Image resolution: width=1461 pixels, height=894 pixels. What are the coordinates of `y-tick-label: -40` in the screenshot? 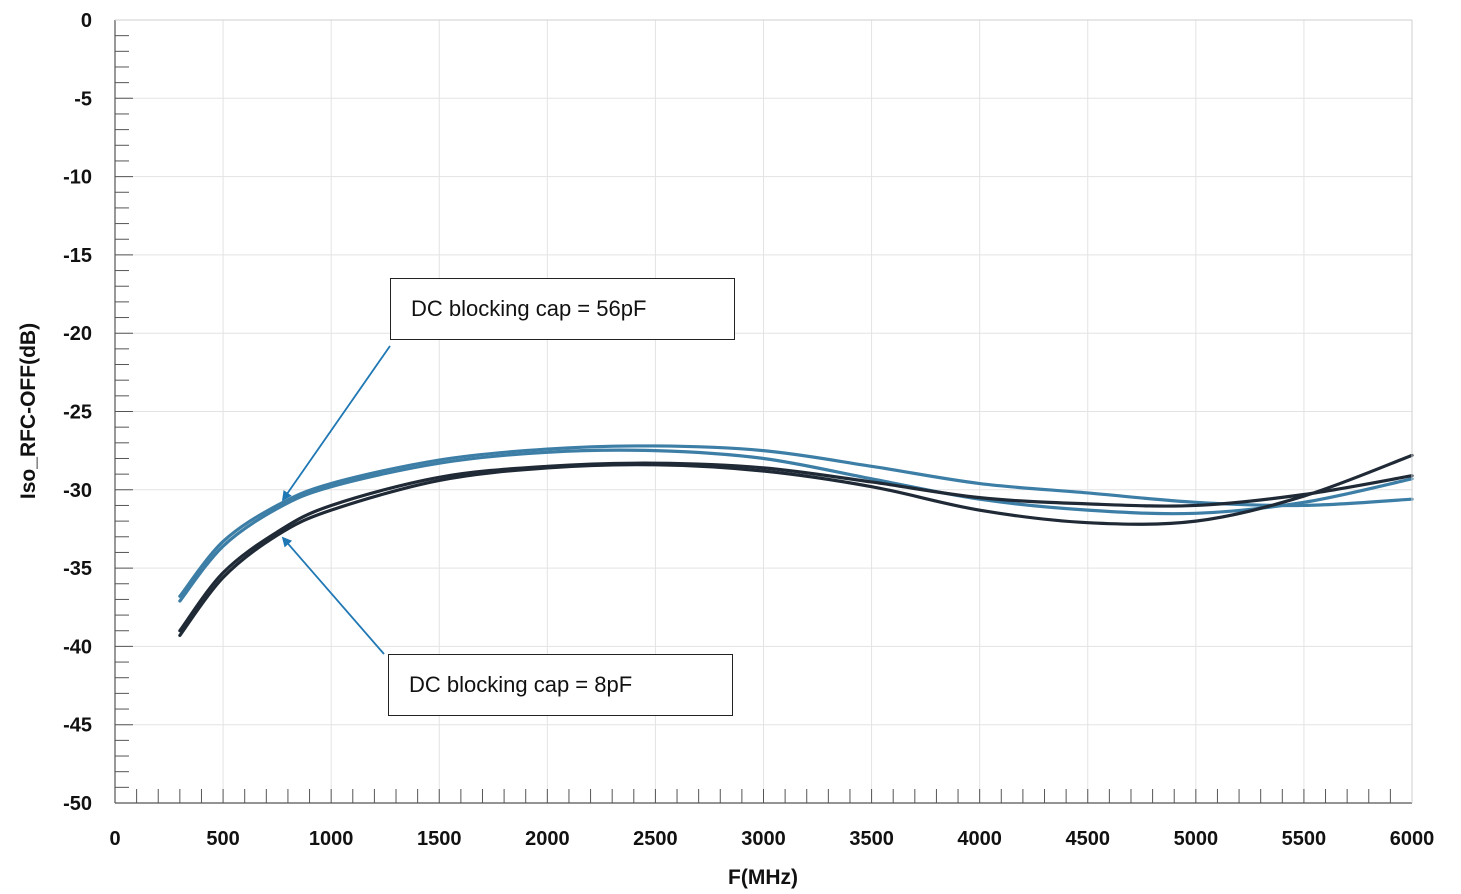 It's located at (77, 647).